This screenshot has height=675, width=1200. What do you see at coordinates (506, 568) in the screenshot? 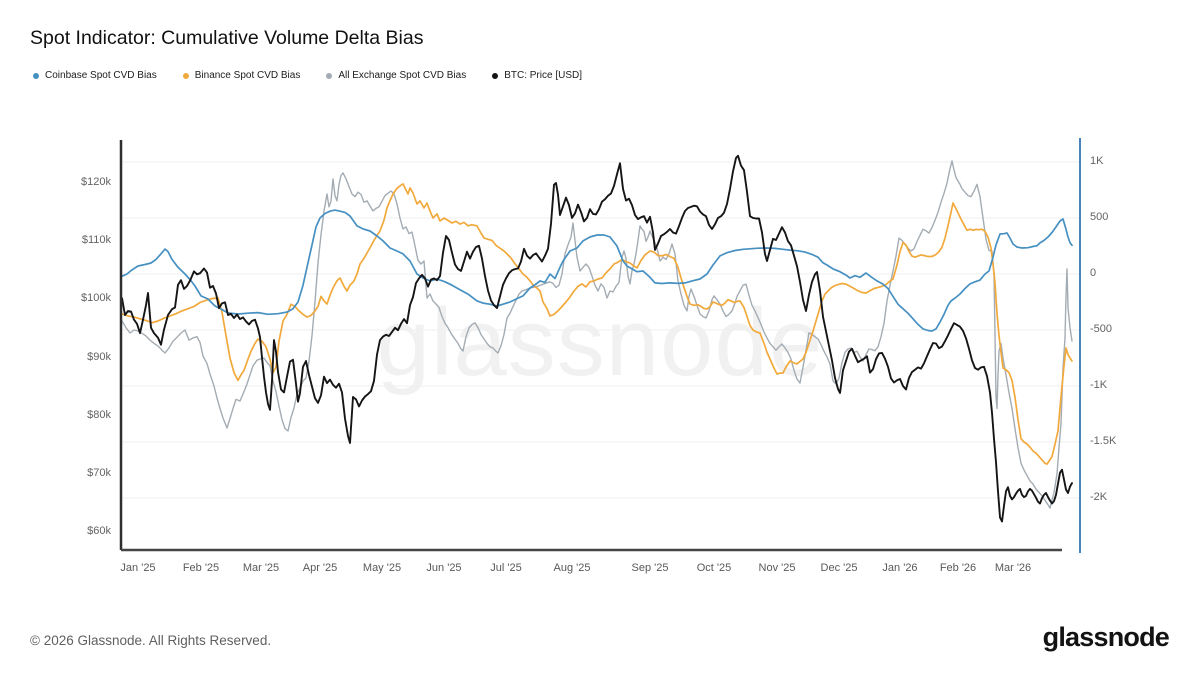
I see `x-axis-tick-label: Jul '25` at bounding box center [506, 568].